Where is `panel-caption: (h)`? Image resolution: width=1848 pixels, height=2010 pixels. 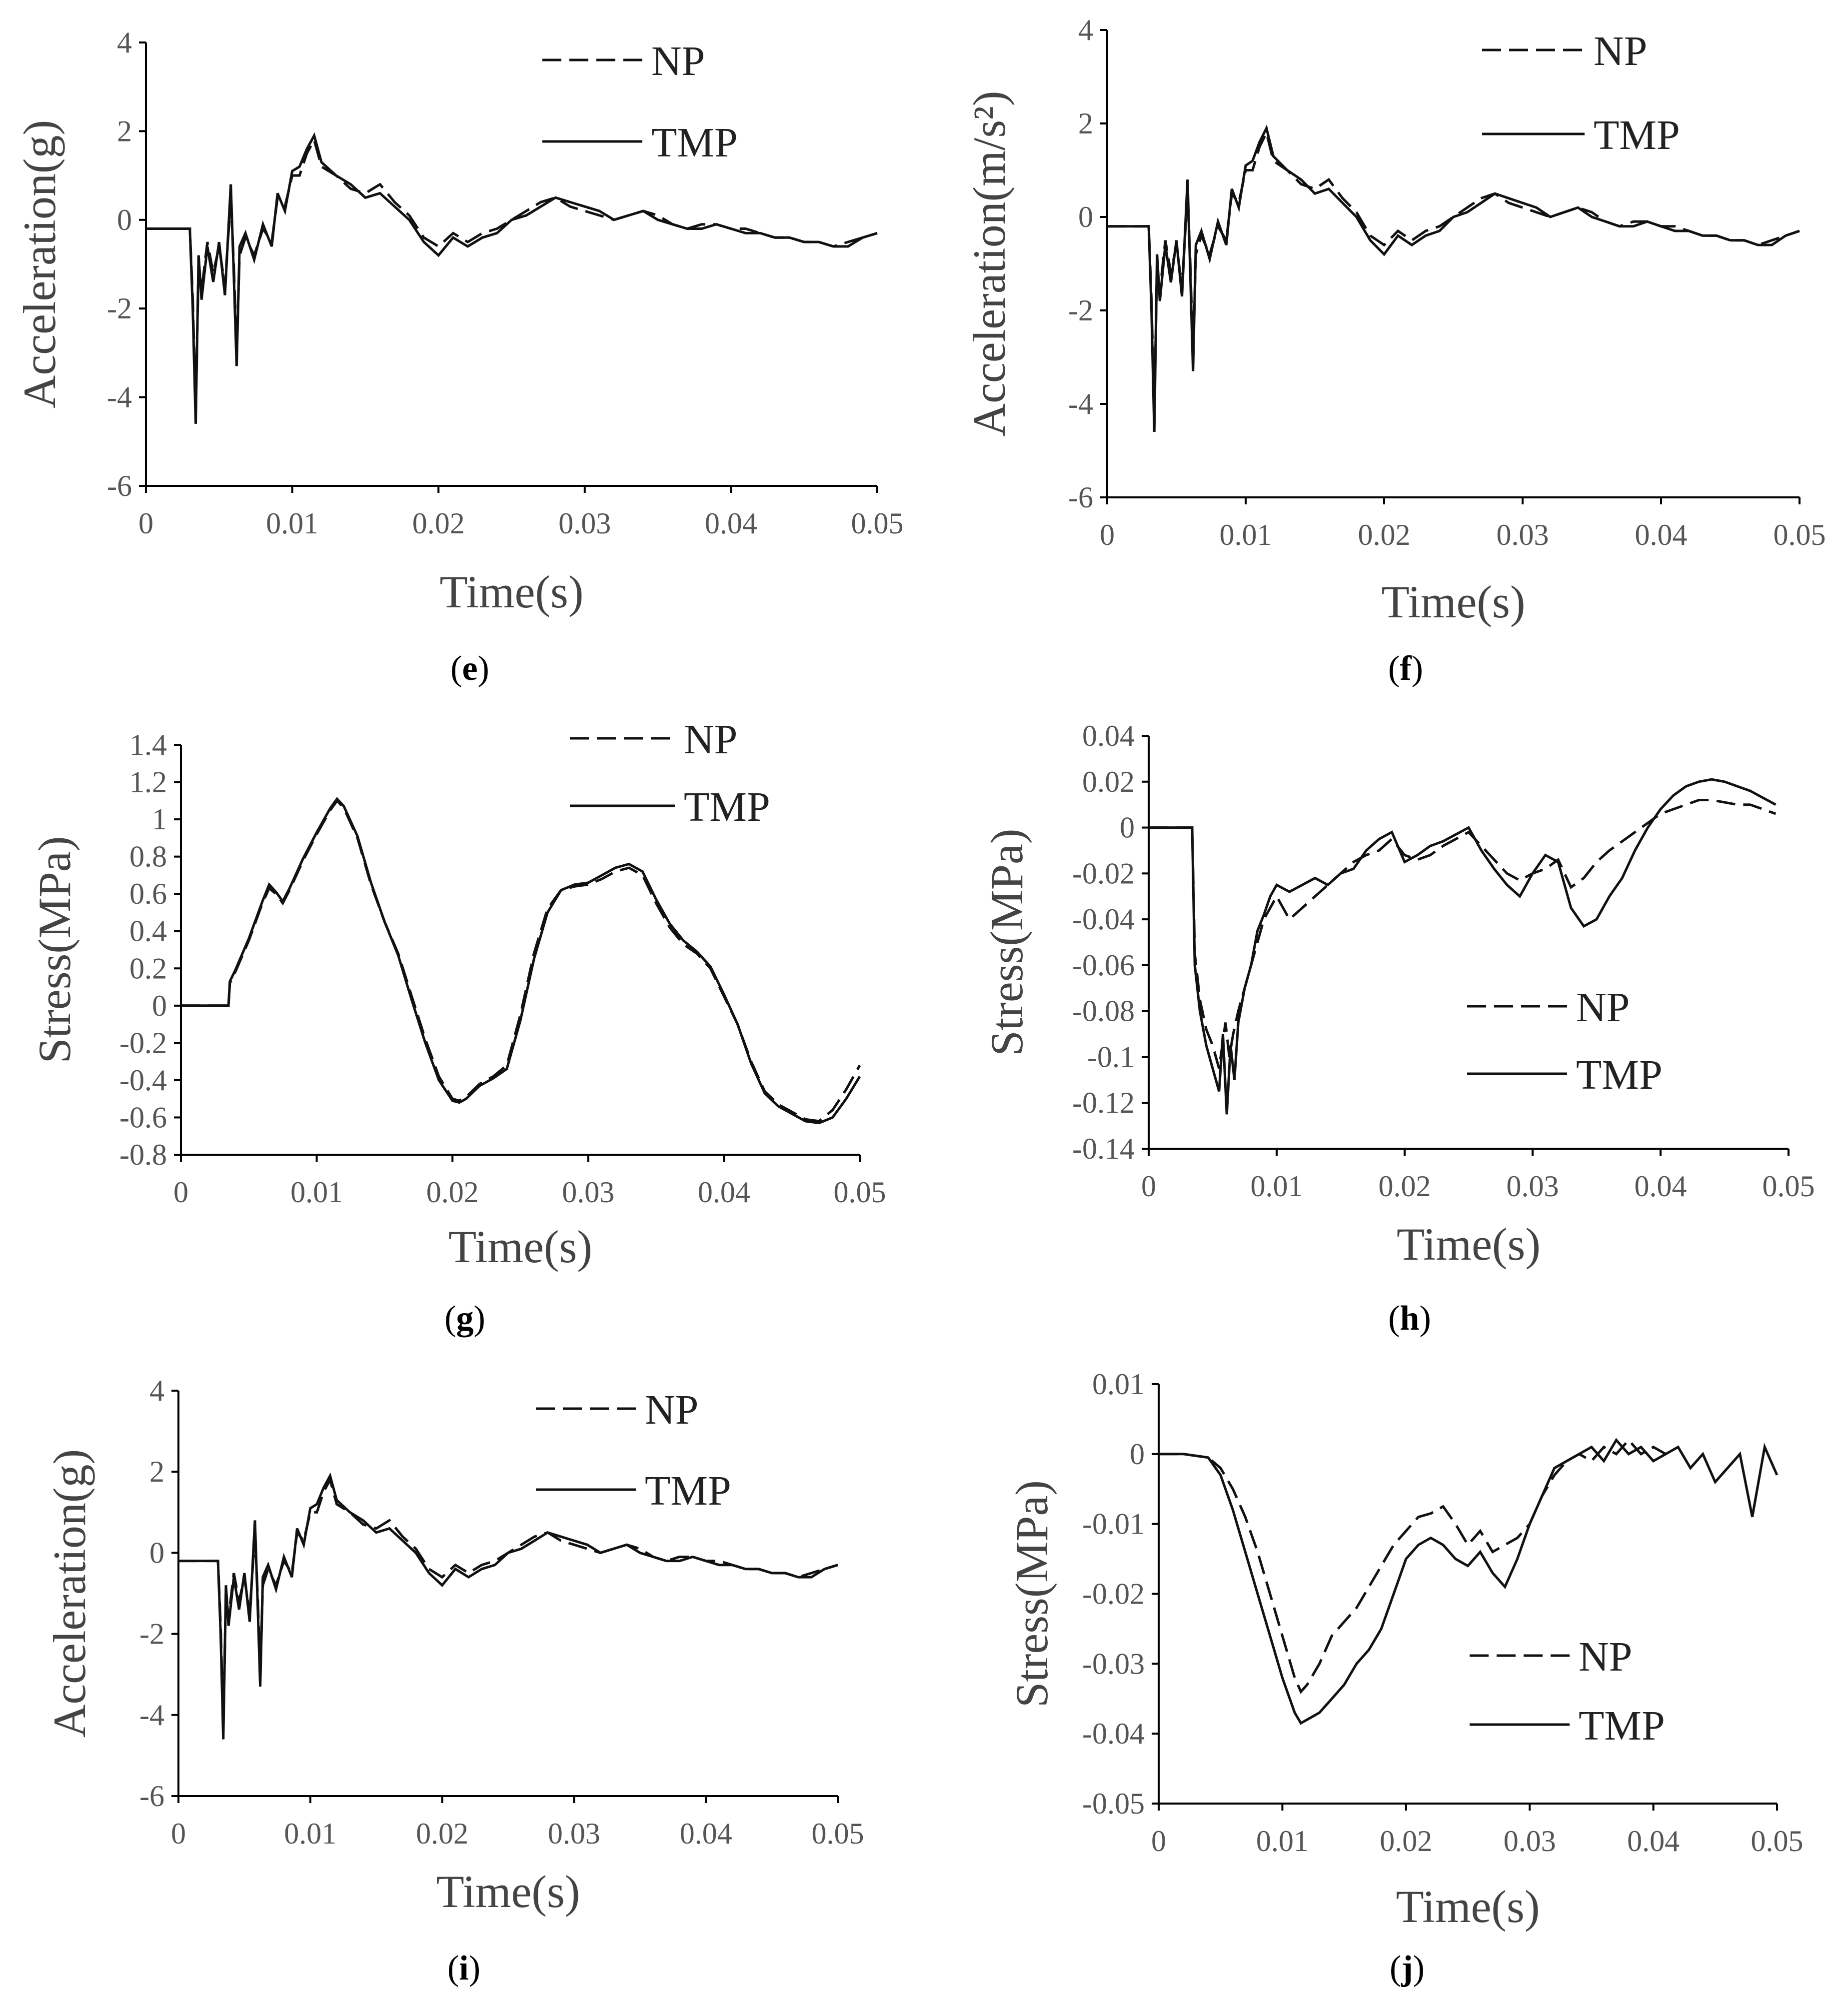
panel-caption: (h) is located at coordinates (1409, 1318).